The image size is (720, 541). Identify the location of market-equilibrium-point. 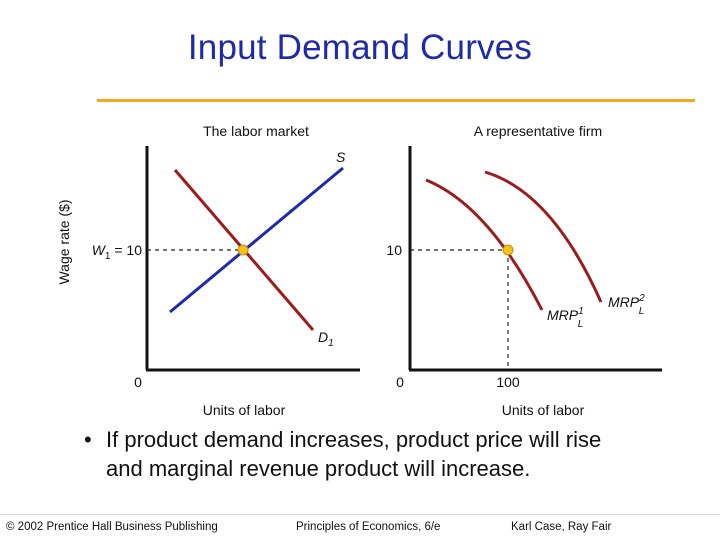
(243, 250).